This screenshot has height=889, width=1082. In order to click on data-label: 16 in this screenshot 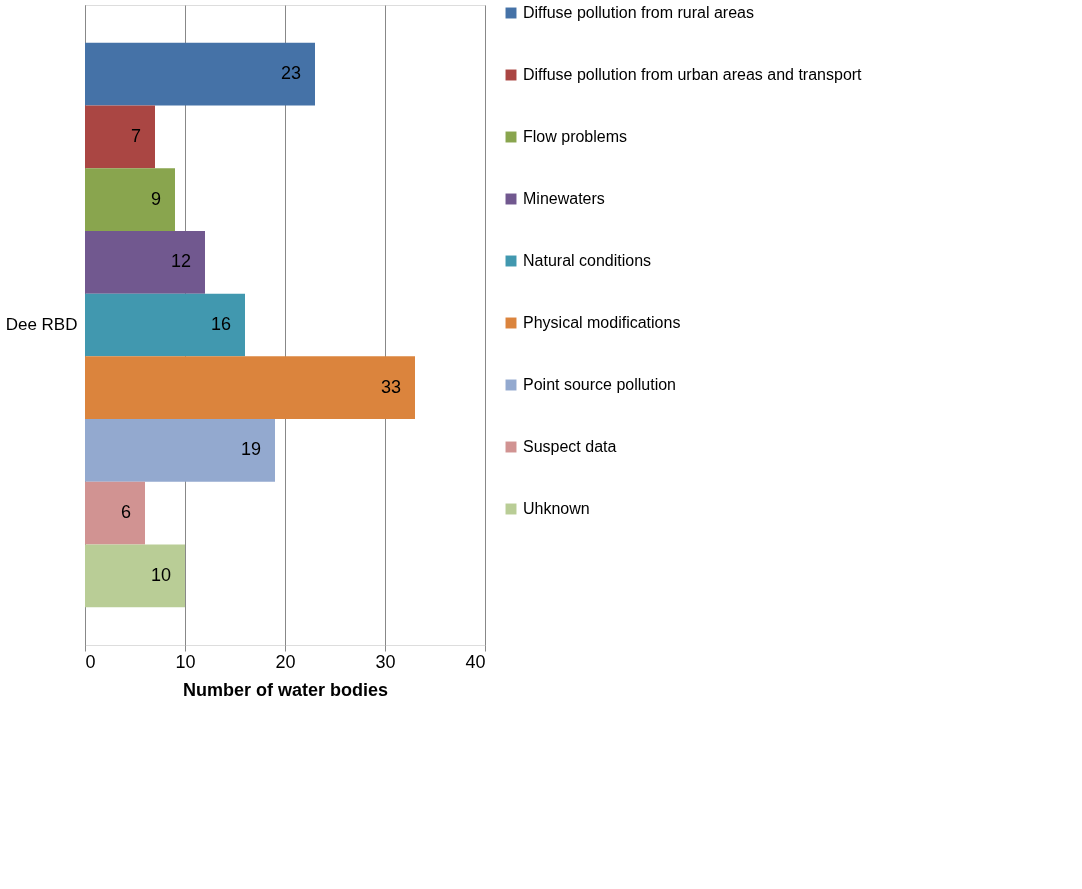, I will do `click(220, 324)`.